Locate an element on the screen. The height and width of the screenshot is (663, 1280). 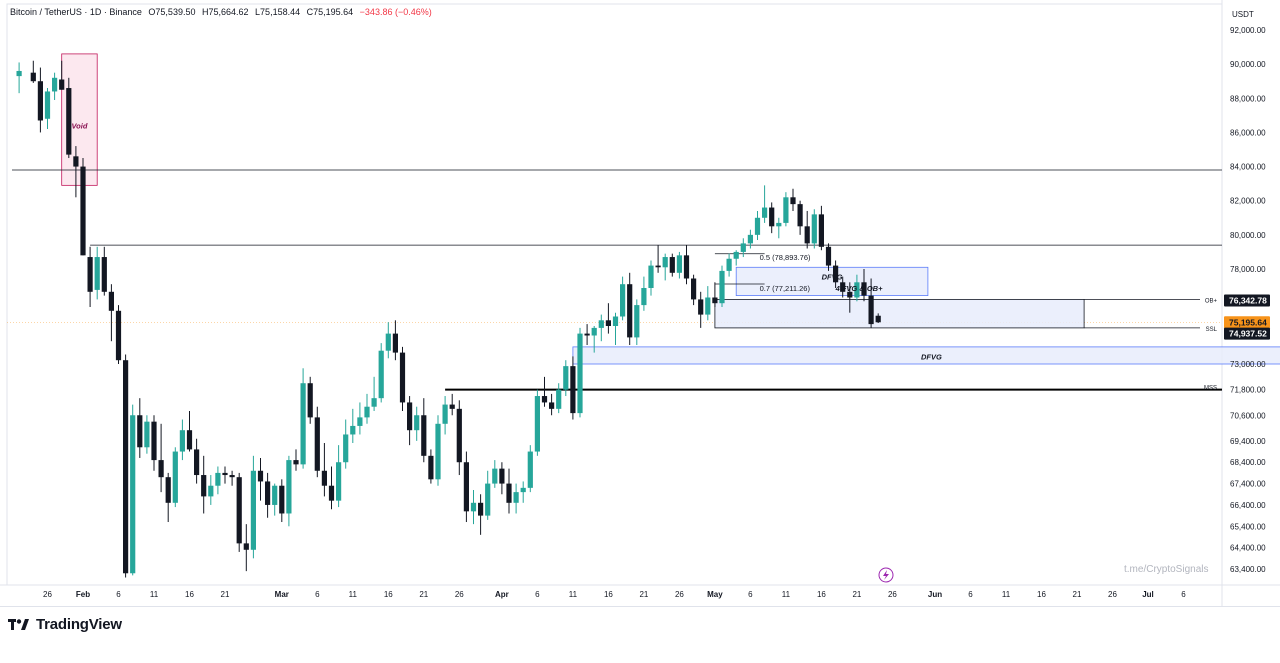
x-tick-label-21: 16 is located at coordinates (821, 594).